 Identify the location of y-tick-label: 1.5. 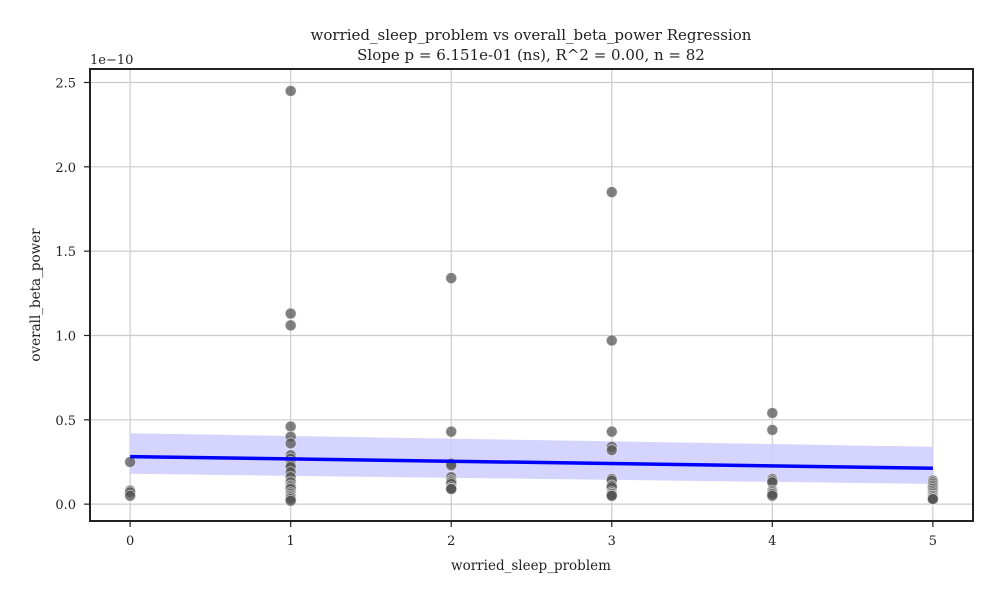
(65, 252).